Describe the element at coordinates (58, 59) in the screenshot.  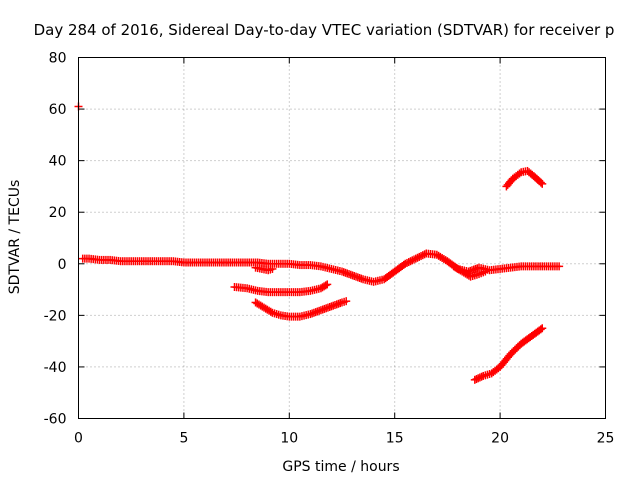
I see `y-tick-label: 80` at that location.